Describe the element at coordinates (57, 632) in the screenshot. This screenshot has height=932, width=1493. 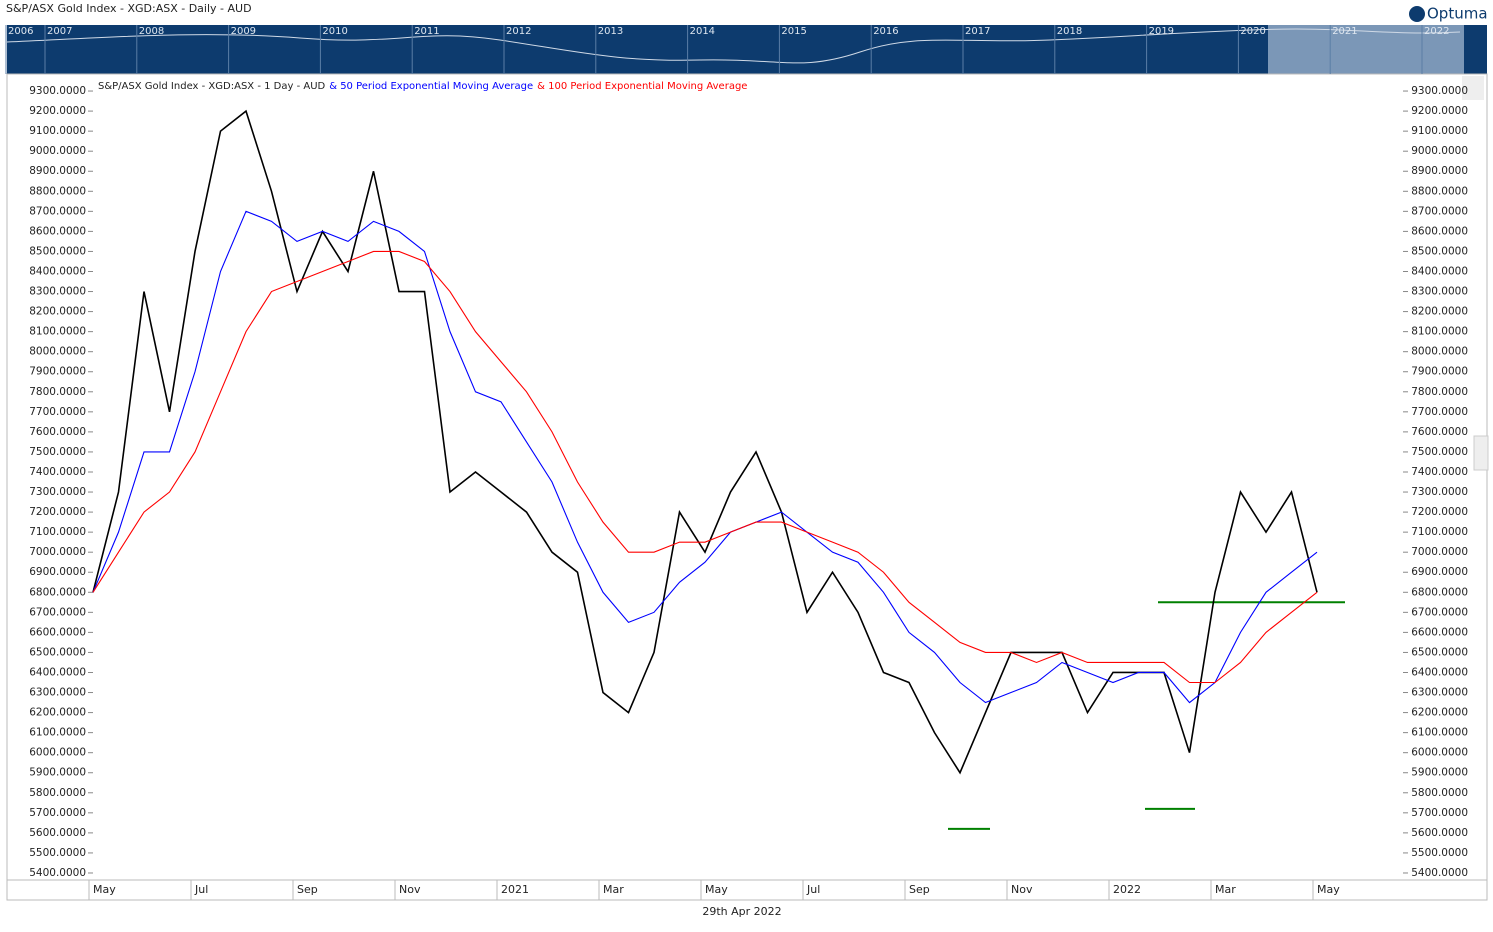
I see `y-tick-label: 6600.0000` at that location.